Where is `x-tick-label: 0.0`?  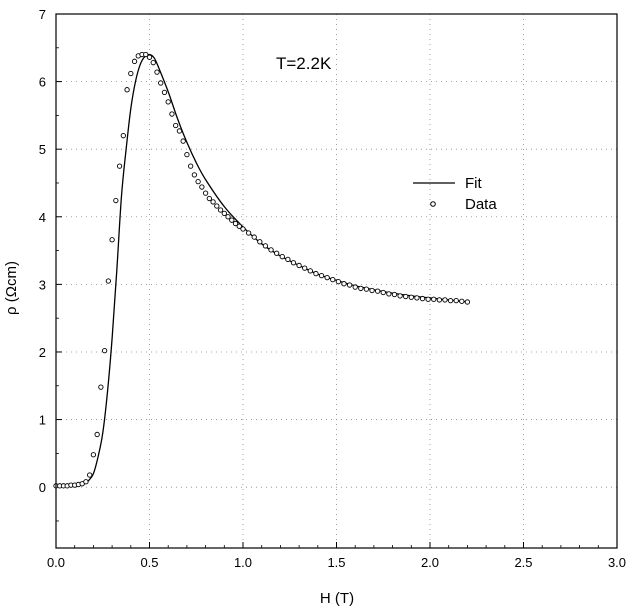
x-tick-label: 0.0 is located at coordinates (56, 562).